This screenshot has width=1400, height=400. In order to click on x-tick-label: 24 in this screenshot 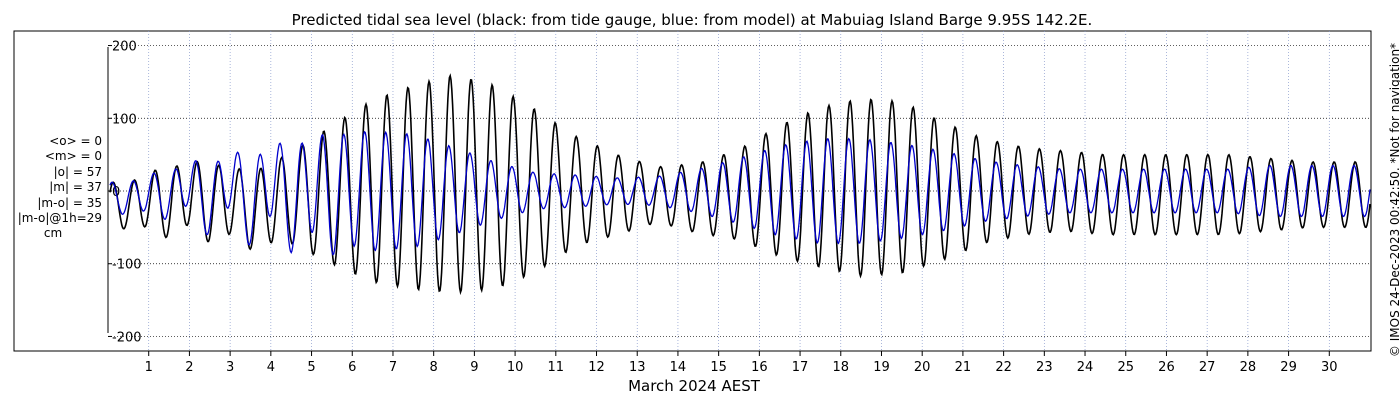, I will do `click(1085, 367)`.